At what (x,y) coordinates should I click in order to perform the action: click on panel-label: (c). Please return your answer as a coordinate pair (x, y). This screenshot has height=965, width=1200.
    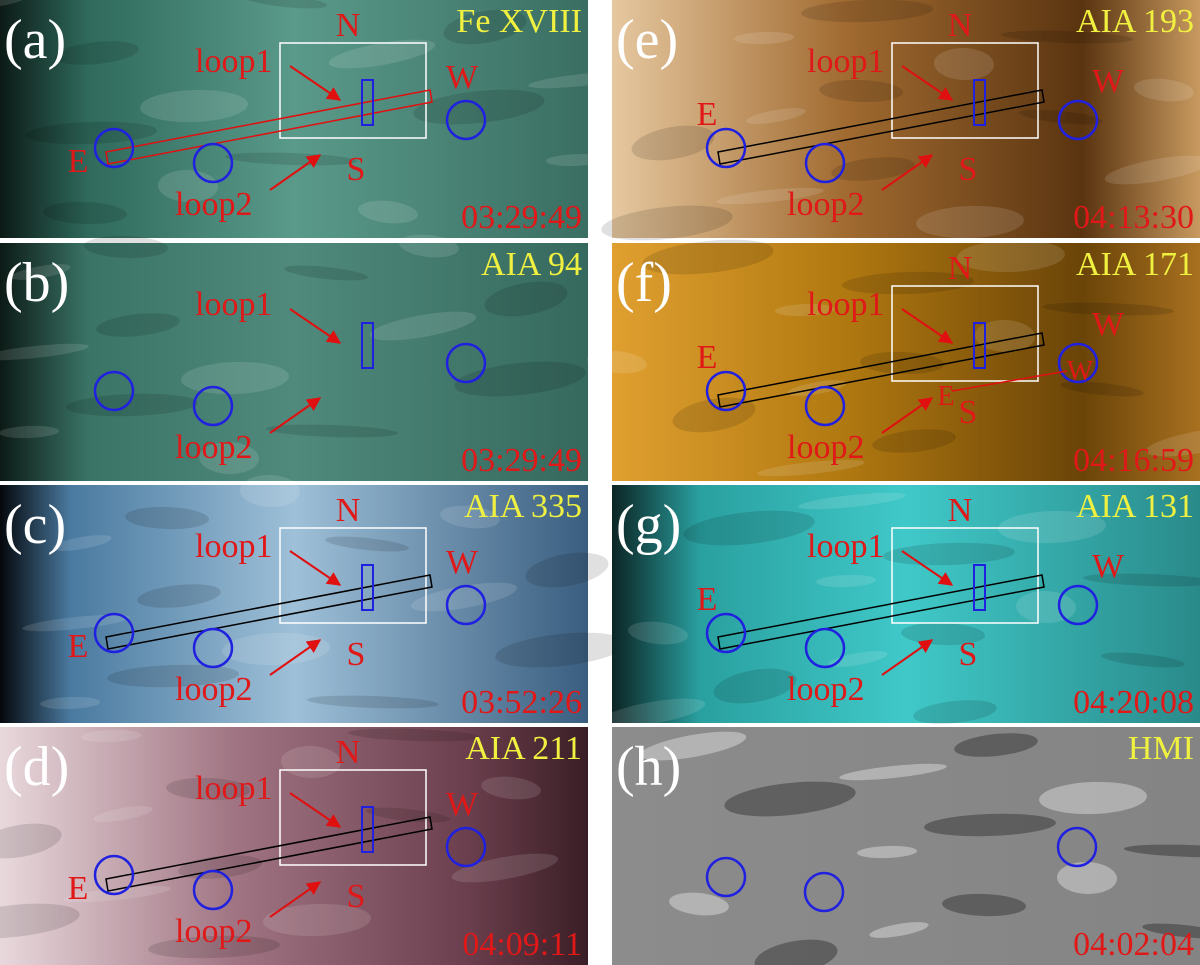
    Looking at the image, I should click on (35, 525).